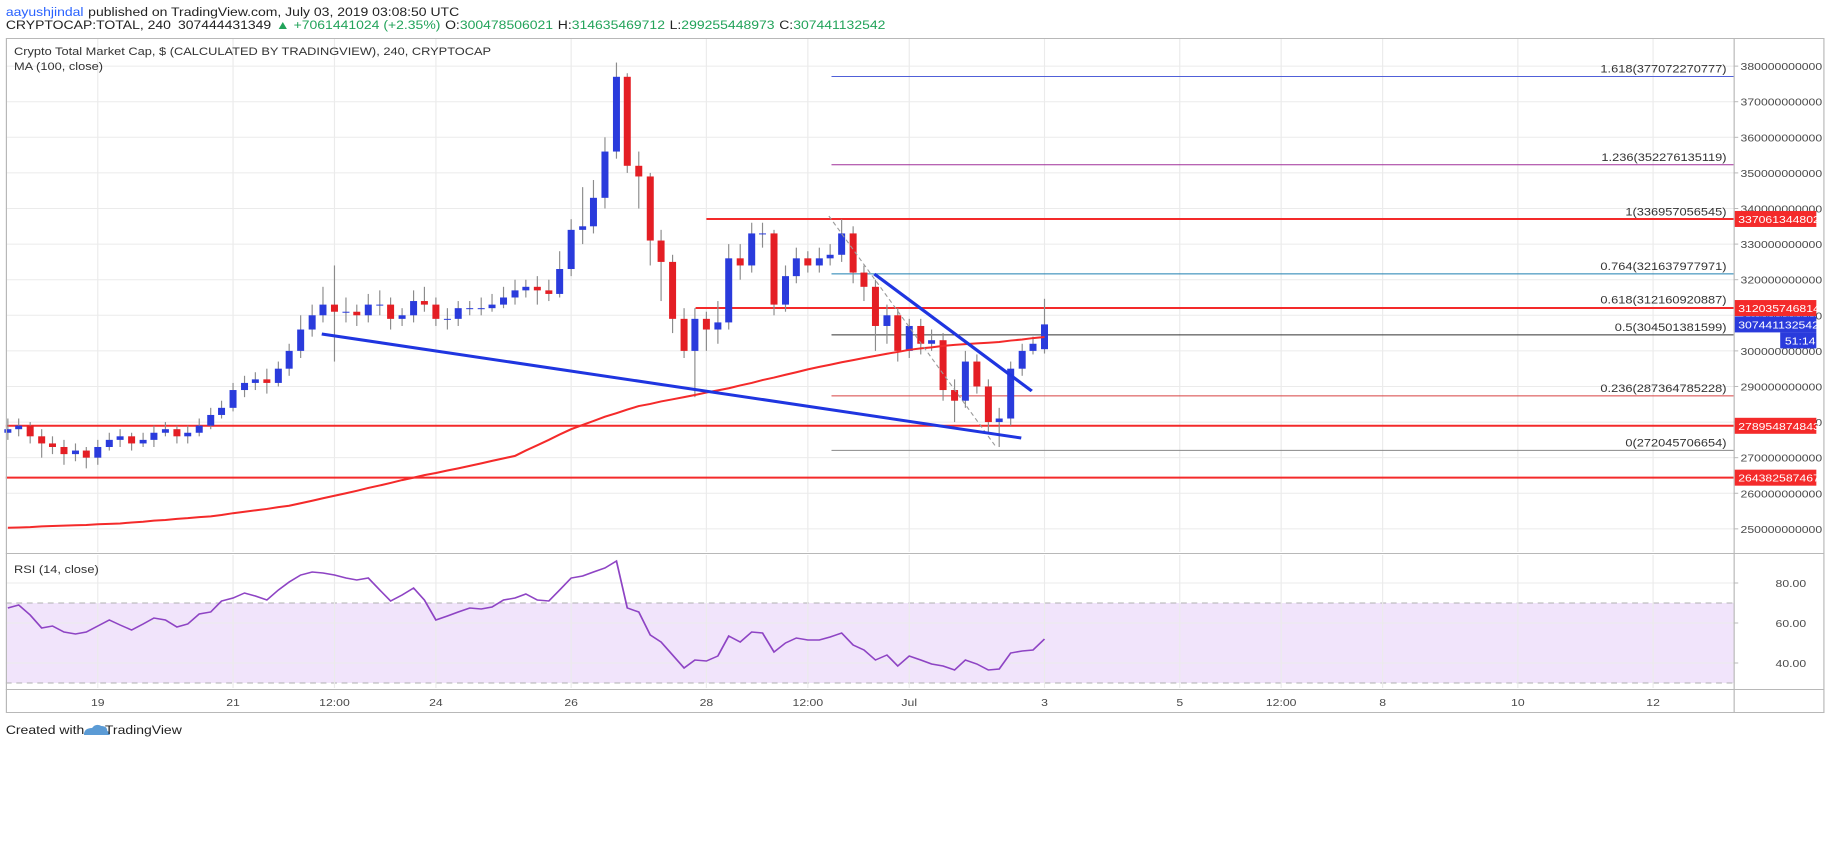 Image resolution: width=1828 pixels, height=868 pixels. I want to click on y-tick-label: 260000000000, so click(1782, 494).